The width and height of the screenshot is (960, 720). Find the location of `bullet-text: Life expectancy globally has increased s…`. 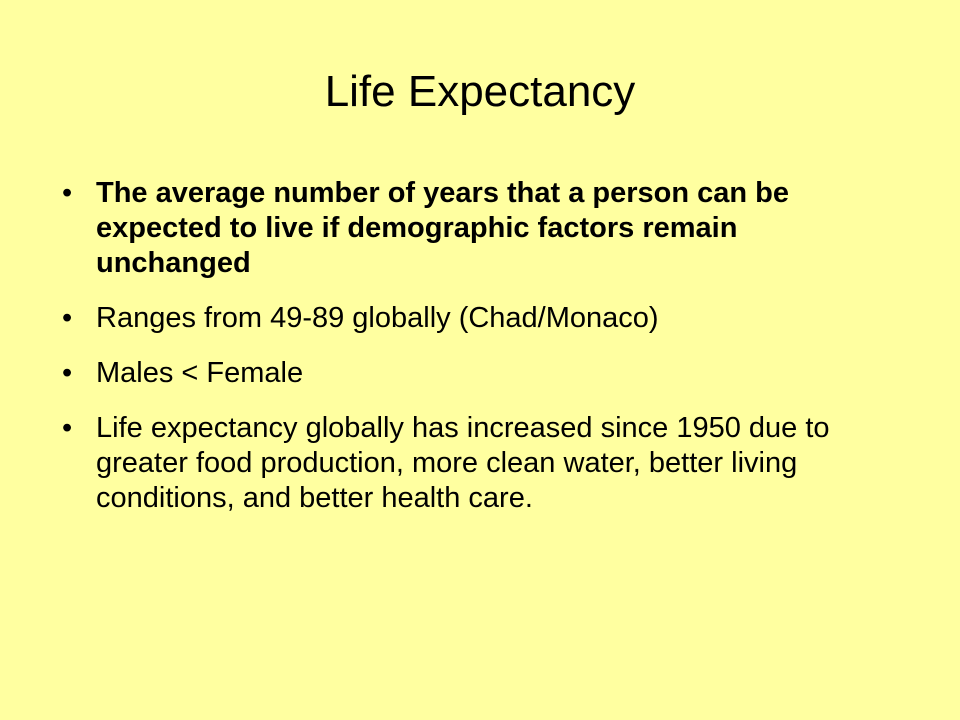

bullet-text: Life expectancy globally has increased s… is located at coordinates (463, 463).